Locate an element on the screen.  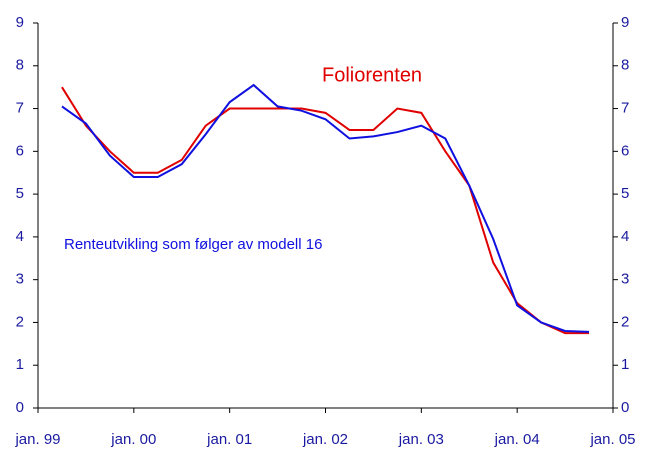
y2-tick-label: 1 is located at coordinates (625, 364).